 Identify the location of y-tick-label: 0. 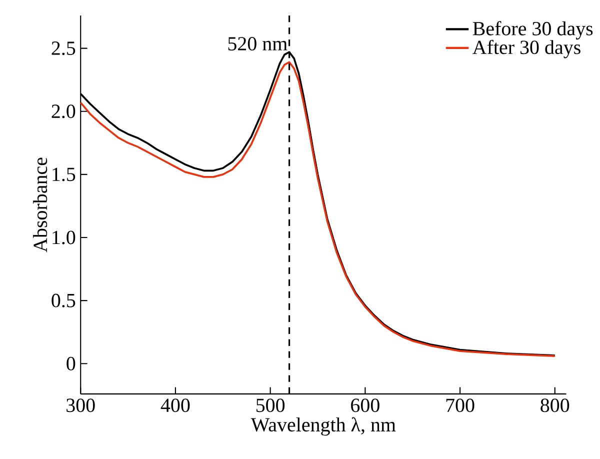
(71, 364).